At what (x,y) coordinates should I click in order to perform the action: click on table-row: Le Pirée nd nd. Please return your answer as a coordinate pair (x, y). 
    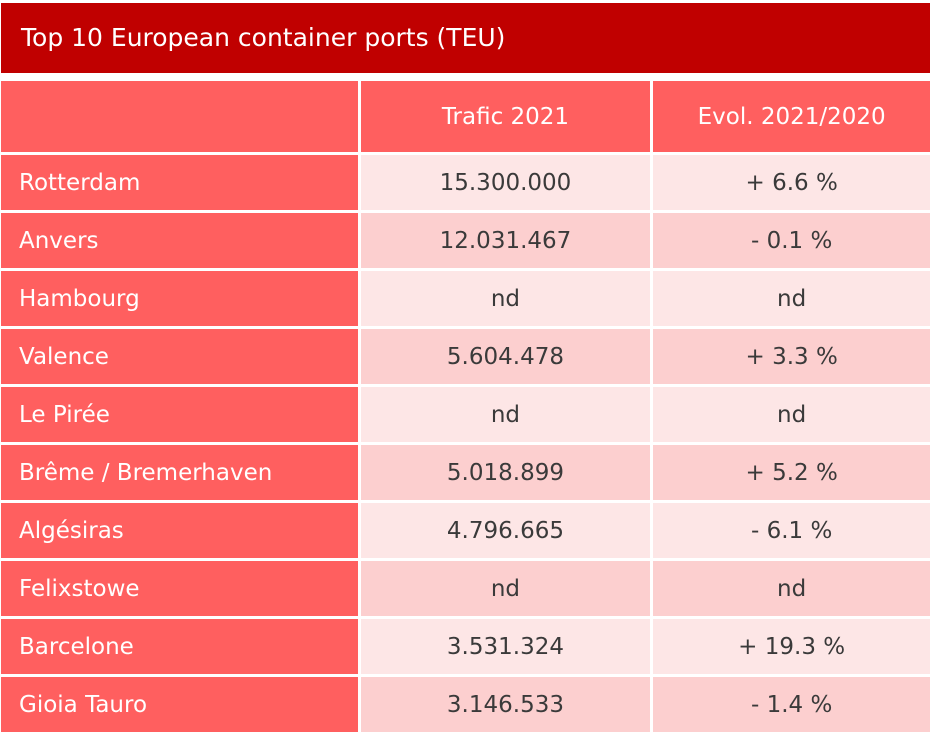
    Looking at the image, I should click on (465, 414).